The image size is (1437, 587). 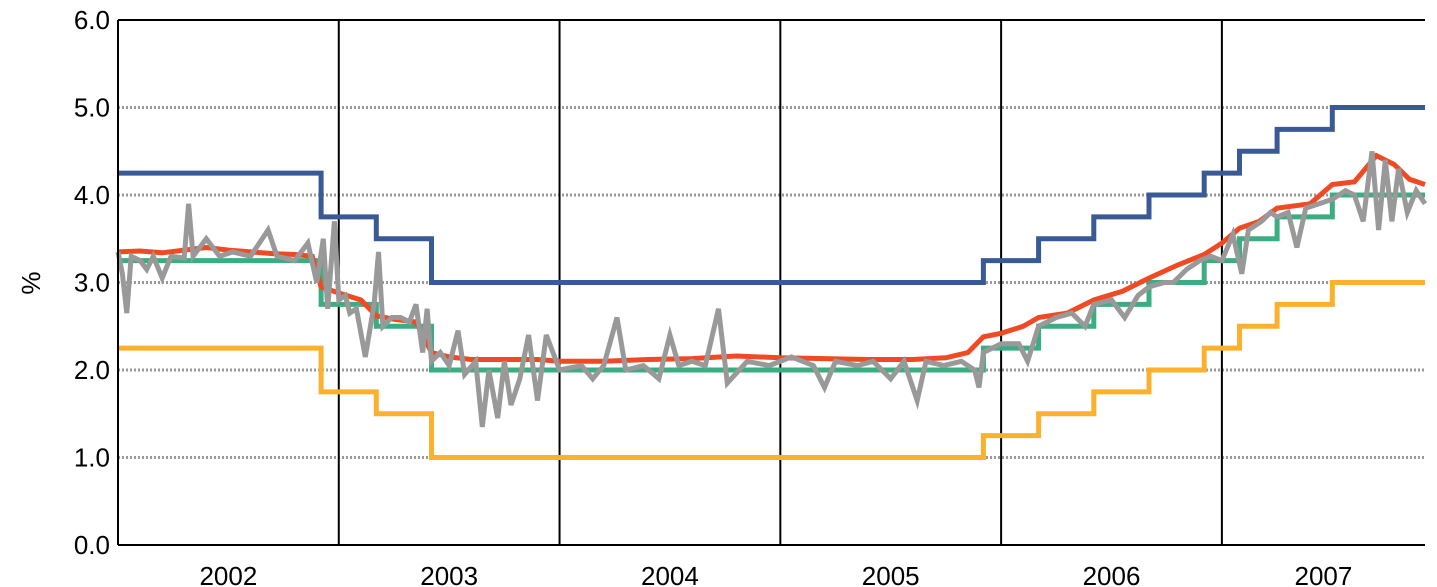 I want to click on y-tick-label: 1.0, so click(x=92, y=458).